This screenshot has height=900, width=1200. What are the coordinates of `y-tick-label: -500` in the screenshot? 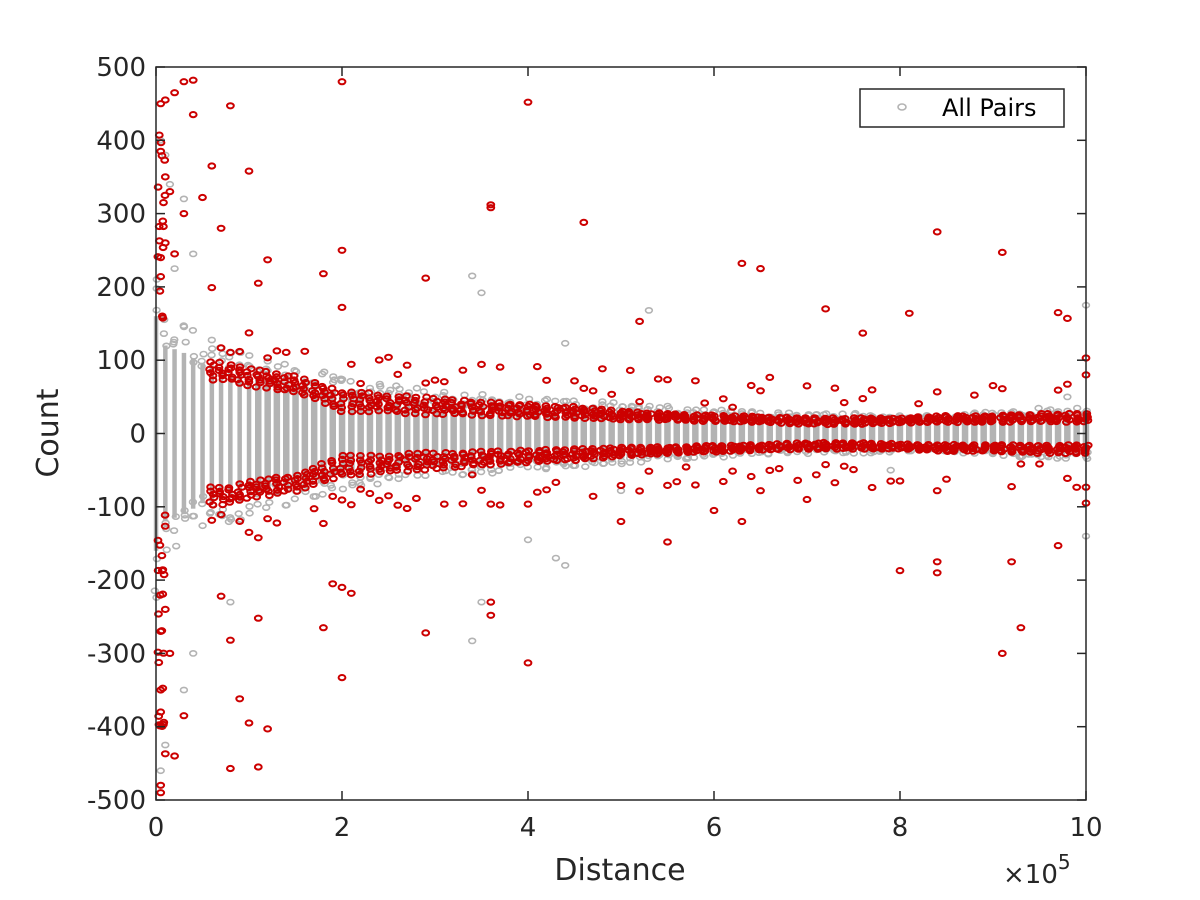 It's located at (116, 801).